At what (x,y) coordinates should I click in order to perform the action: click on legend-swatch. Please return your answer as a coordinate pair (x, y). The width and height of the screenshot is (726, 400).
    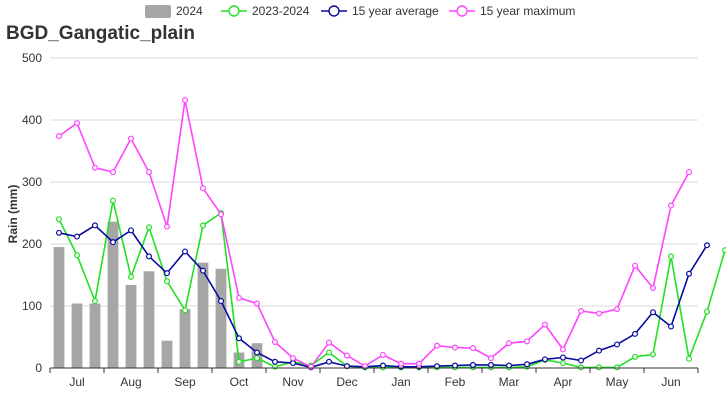
    Looking at the image, I should click on (158, 11).